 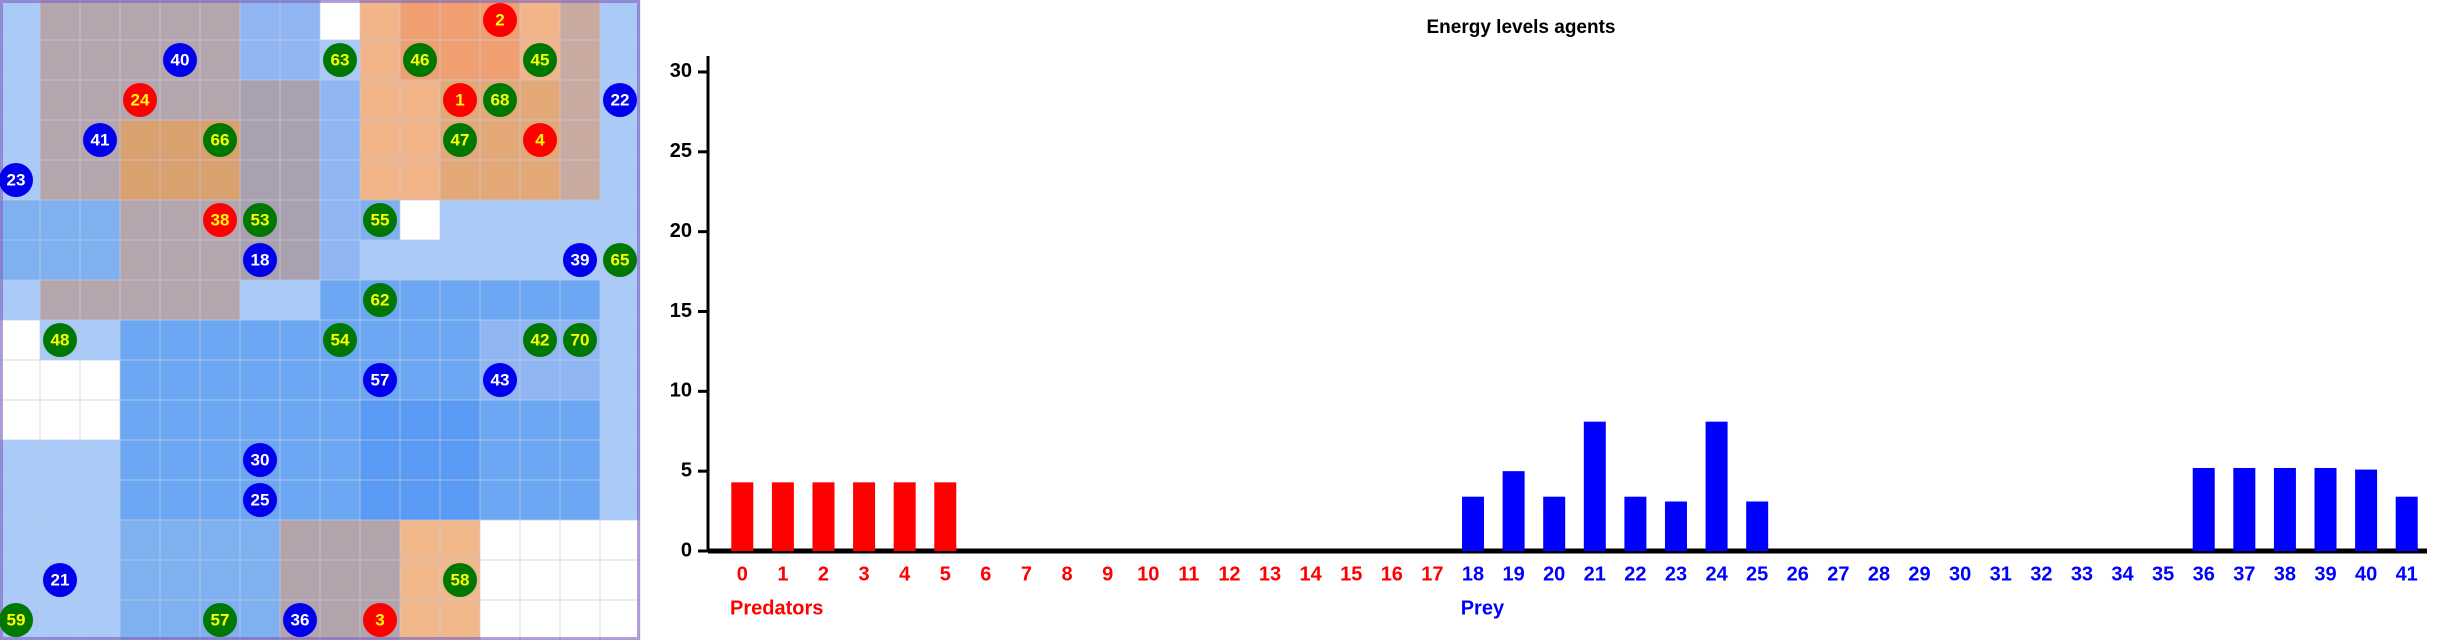 I want to click on x-tick-label: 31, so click(x=2001, y=574).